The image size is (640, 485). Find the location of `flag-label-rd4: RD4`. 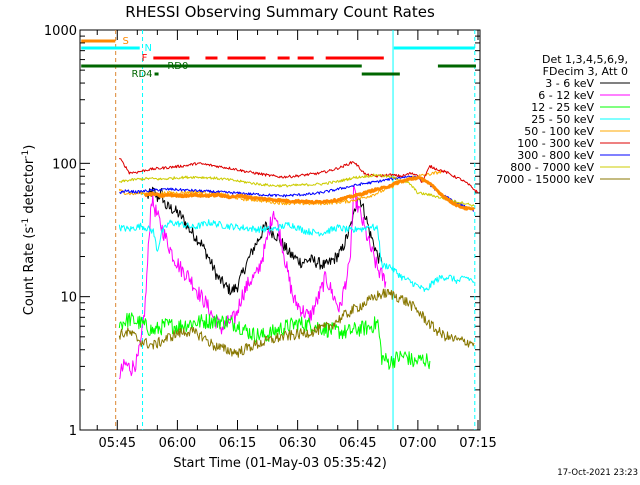

flag-label-rd4: RD4 is located at coordinates (142, 74).